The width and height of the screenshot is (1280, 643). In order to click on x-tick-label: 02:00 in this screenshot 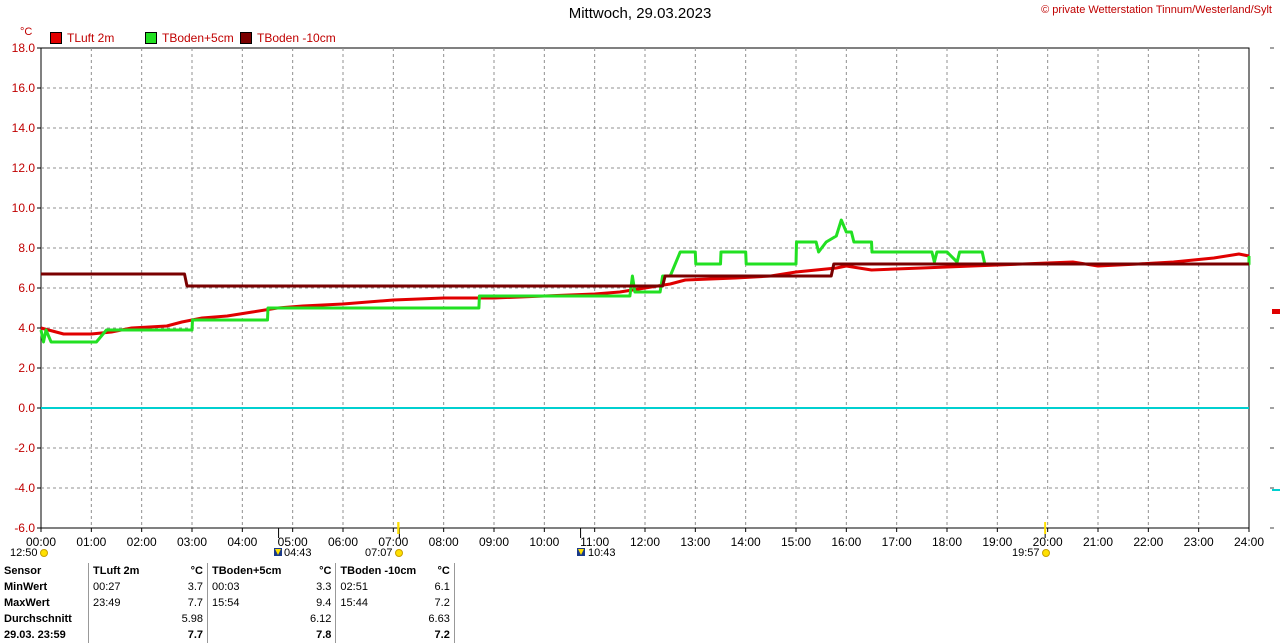, I will do `click(142, 542)`.